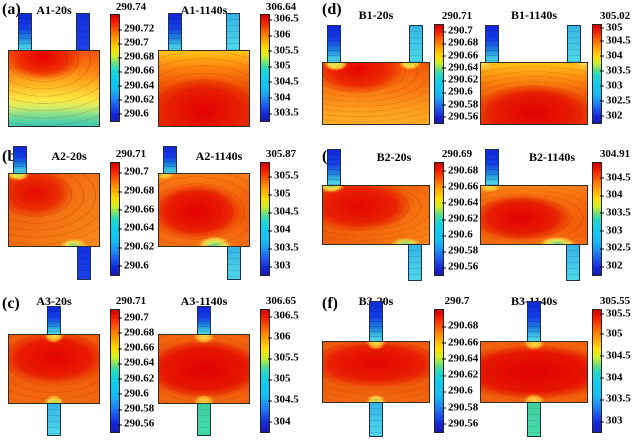  Describe the element at coordinates (204, 10) in the screenshot. I see `plot-title: A1-1140s` at that location.